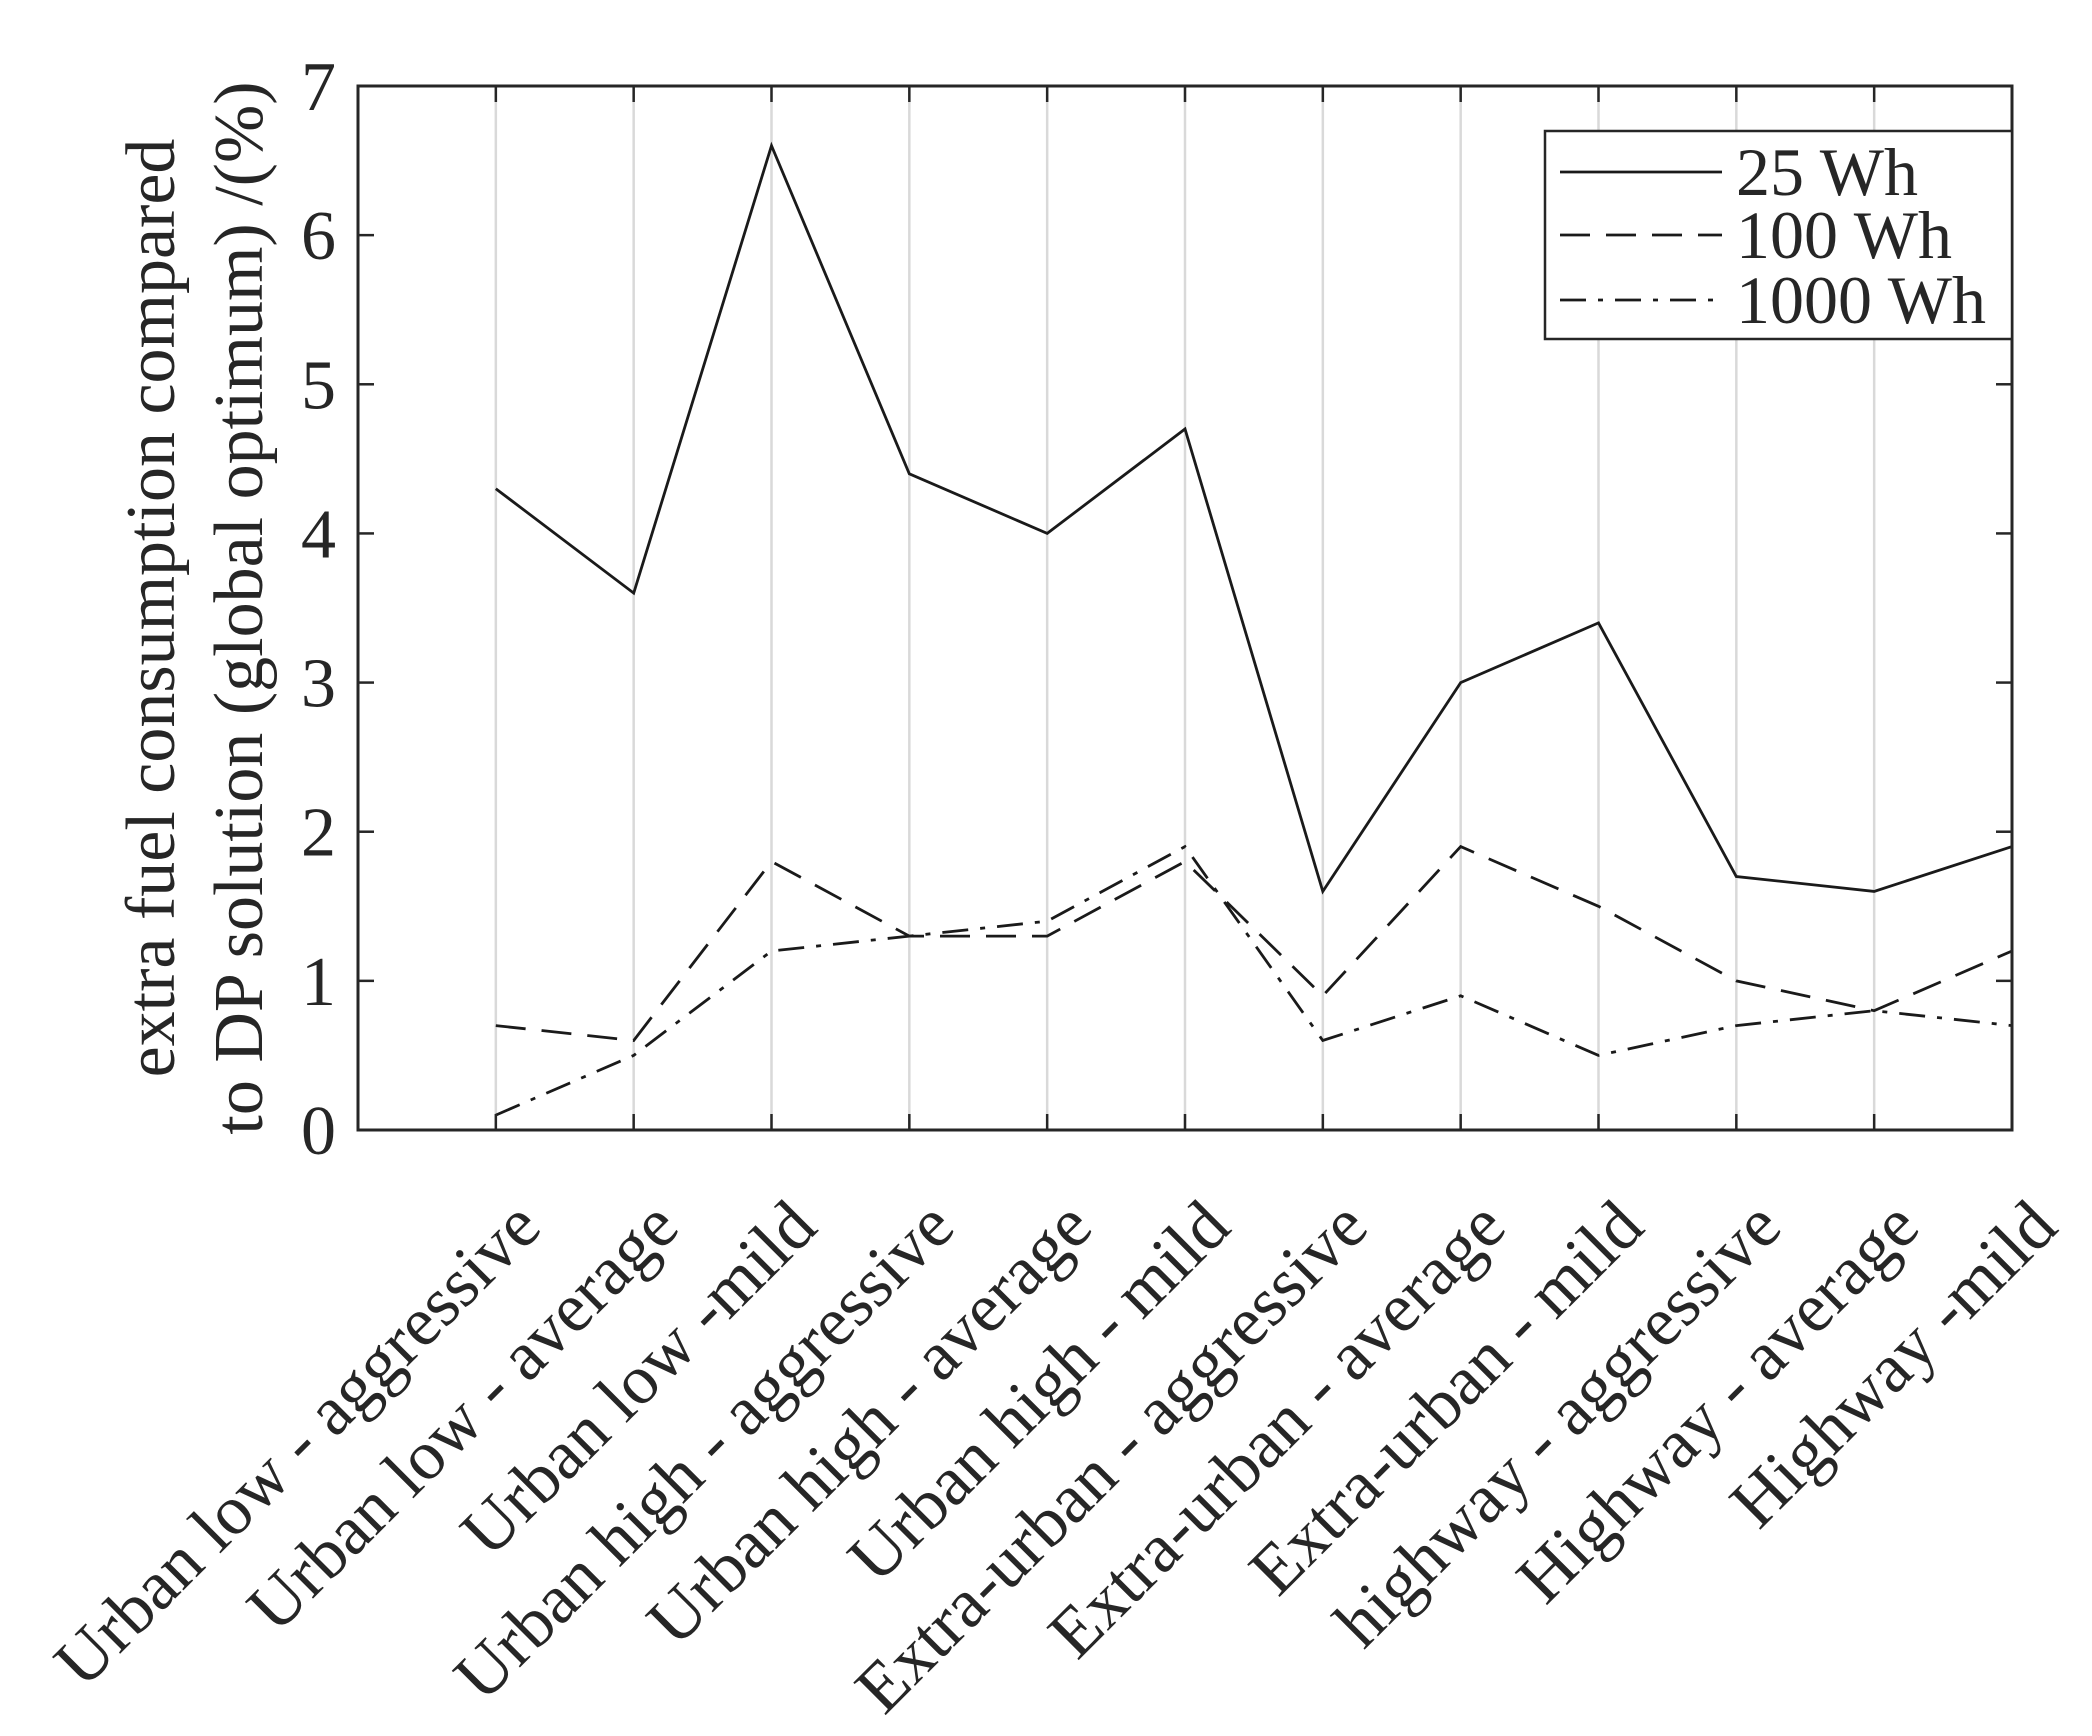 The height and width of the screenshot is (1736, 2092). I want to click on y-tick-label-7: 7, so click(318, 87).